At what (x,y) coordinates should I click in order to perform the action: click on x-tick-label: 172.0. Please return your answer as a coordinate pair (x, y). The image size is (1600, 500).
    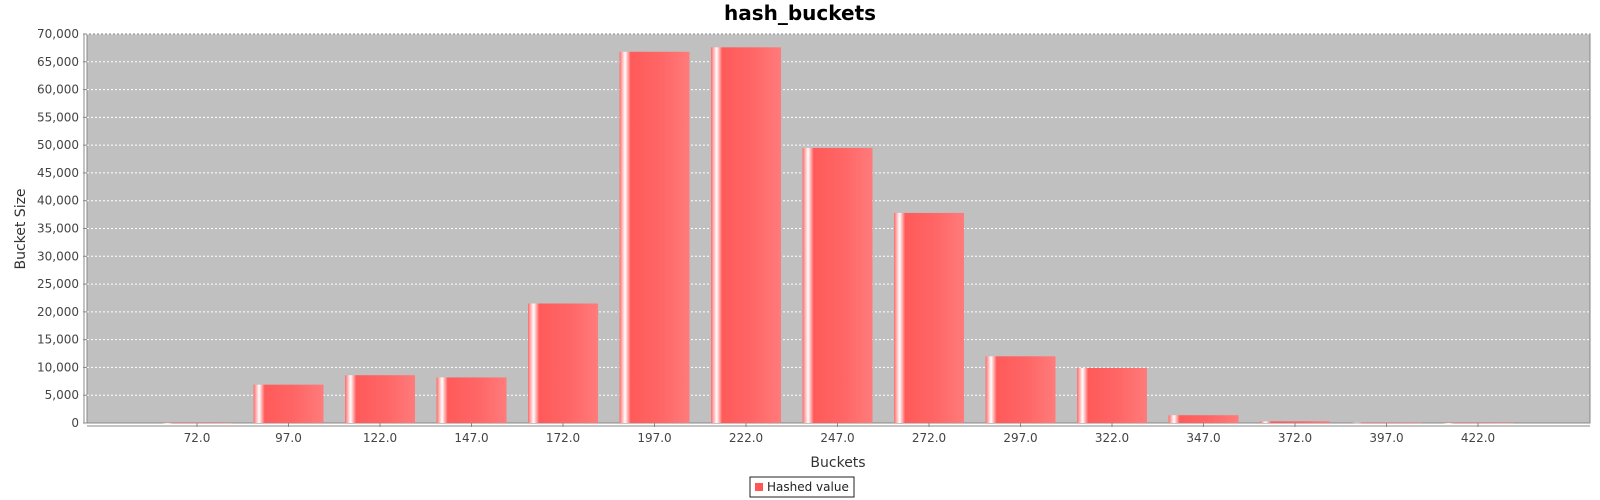
    Looking at the image, I should click on (563, 438).